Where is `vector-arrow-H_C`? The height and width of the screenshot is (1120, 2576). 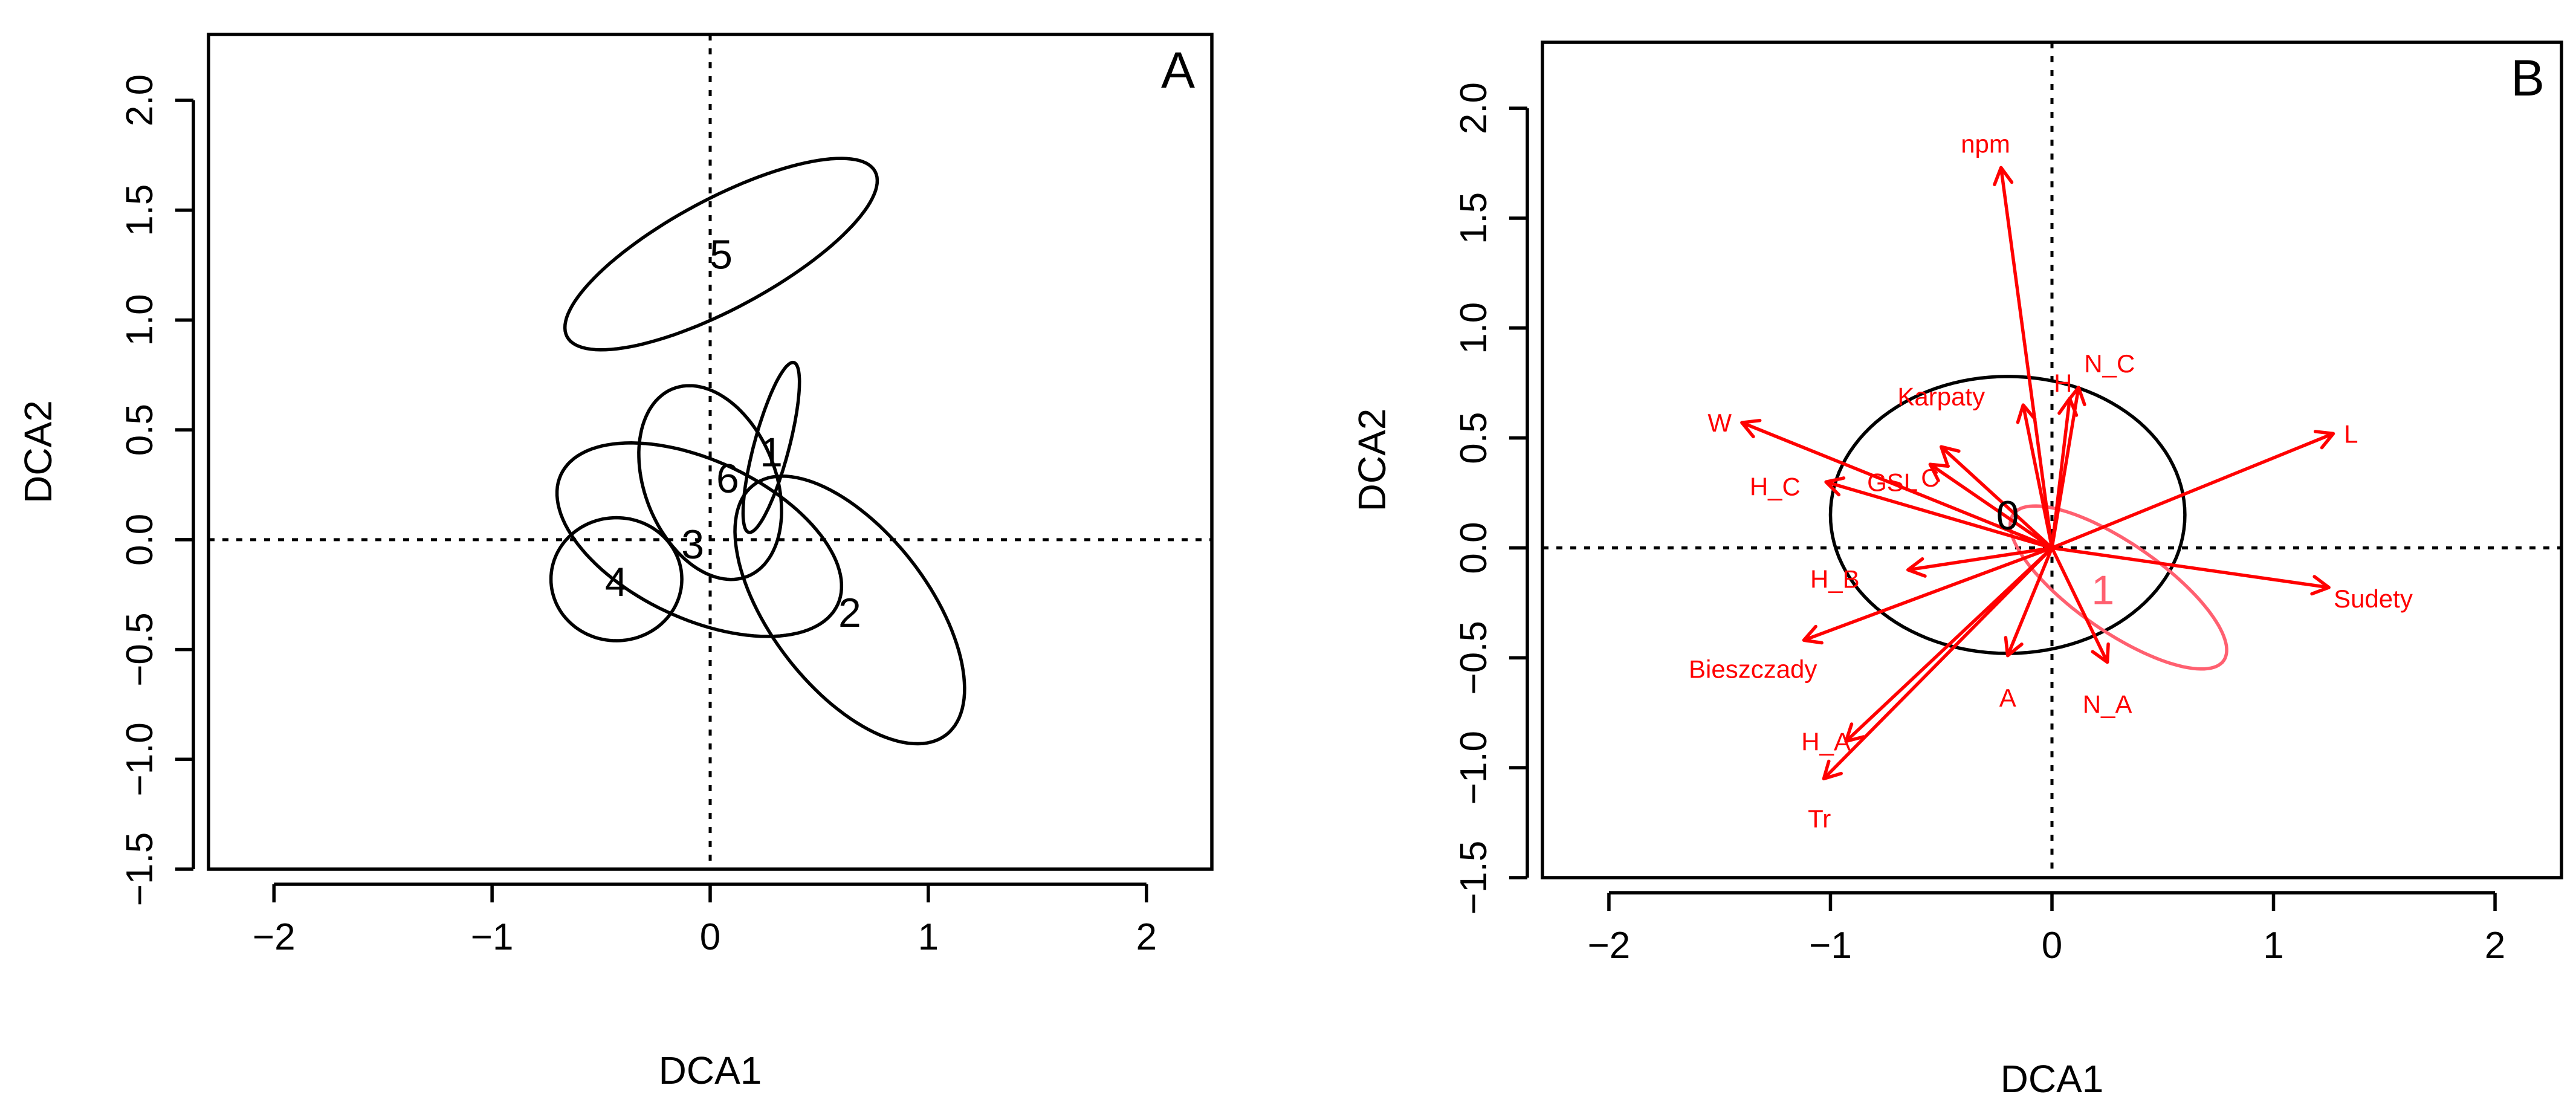 vector-arrow-H_C is located at coordinates (1939, 515).